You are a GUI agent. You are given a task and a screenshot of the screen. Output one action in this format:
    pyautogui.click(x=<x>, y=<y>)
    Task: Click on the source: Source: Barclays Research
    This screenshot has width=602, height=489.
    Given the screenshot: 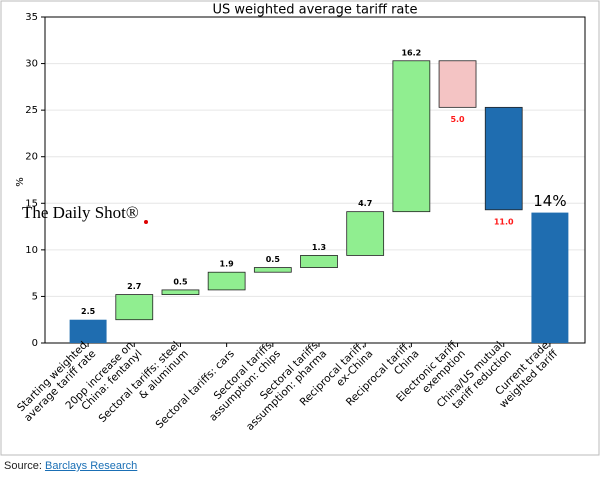 What is the action you would take?
    pyautogui.click(x=70, y=466)
    